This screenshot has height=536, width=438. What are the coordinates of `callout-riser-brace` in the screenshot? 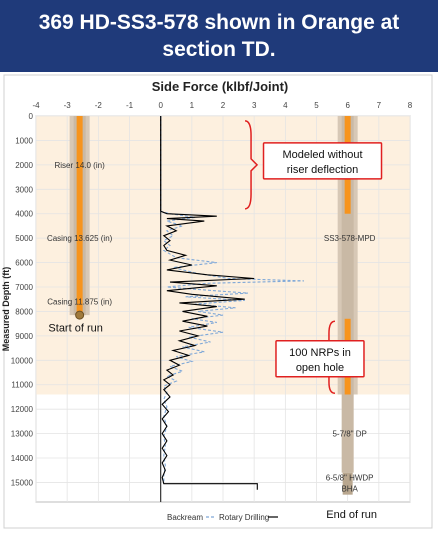 It's located at (251, 165).